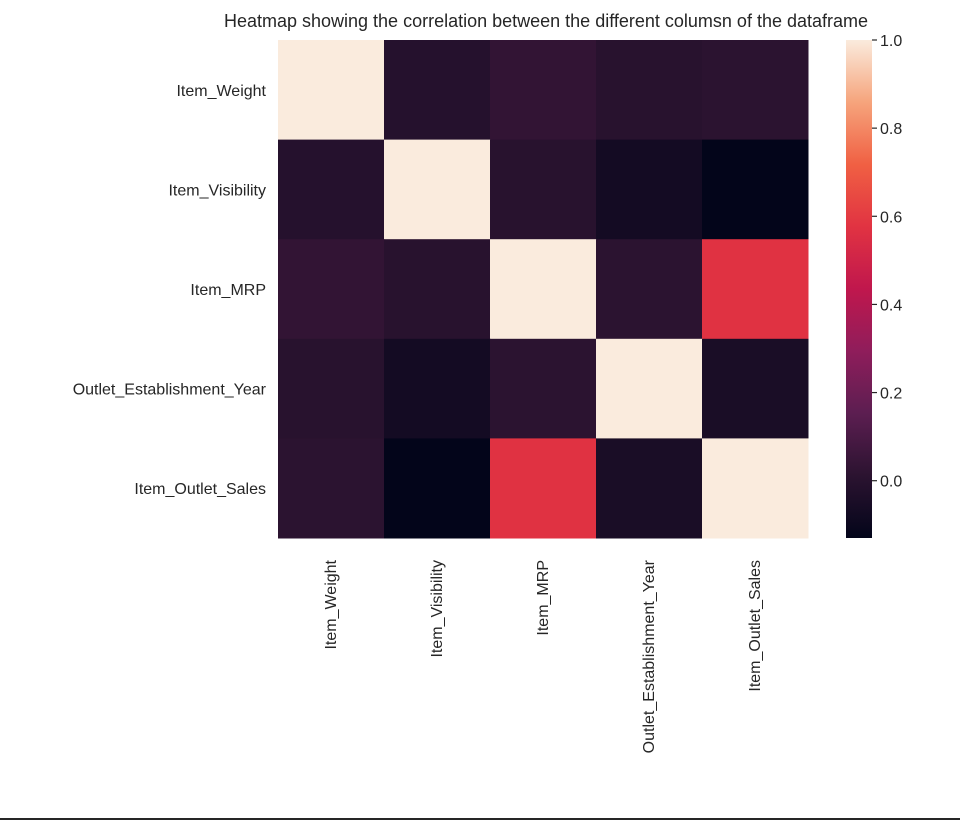  Describe the element at coordinates (170, 390) in the screenshot. I see `row-tick-label: Outlet_Establishment_Year` at that location.